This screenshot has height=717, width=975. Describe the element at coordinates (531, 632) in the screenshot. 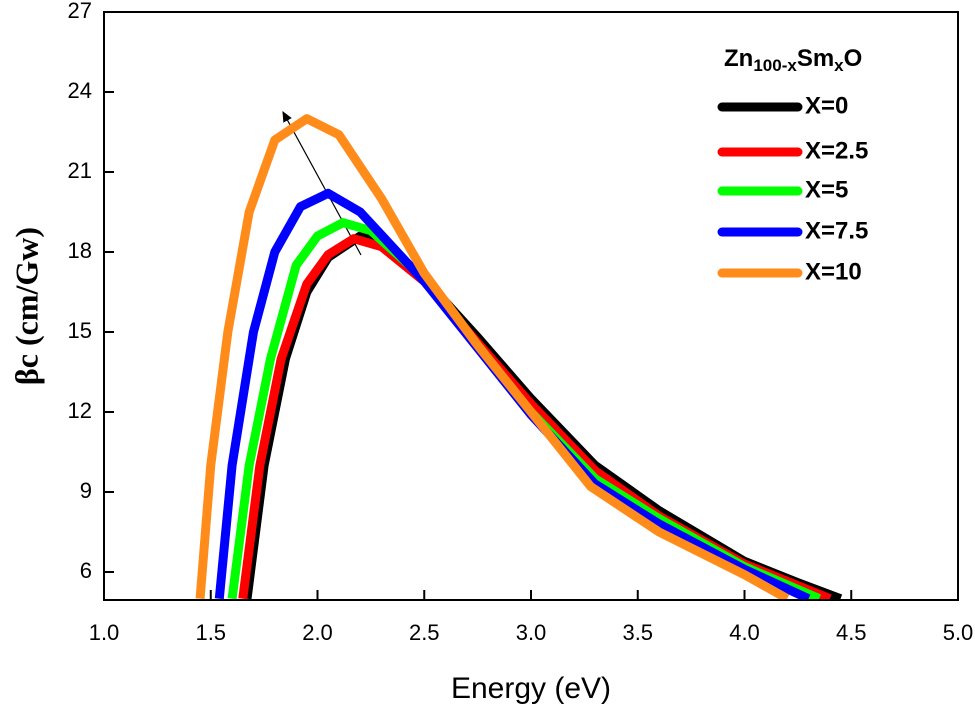

I see `x-tick-label: 3.0` at that location.